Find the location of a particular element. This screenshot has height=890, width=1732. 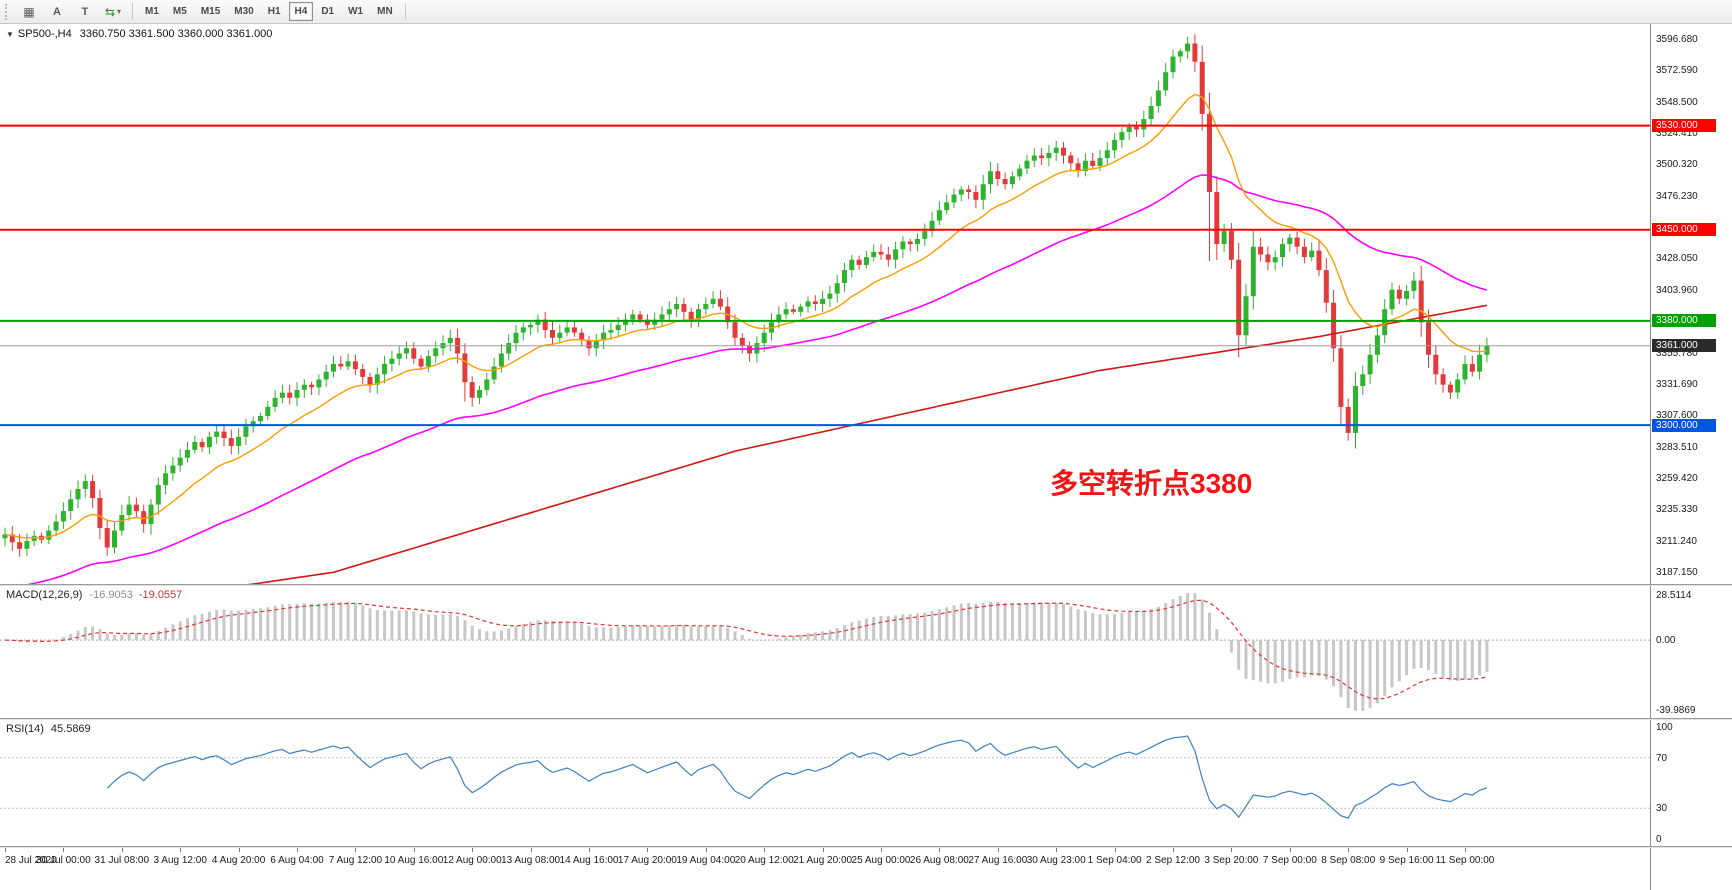

time-label: 27 Aug 16:00 is located at coordinates (998, 860).